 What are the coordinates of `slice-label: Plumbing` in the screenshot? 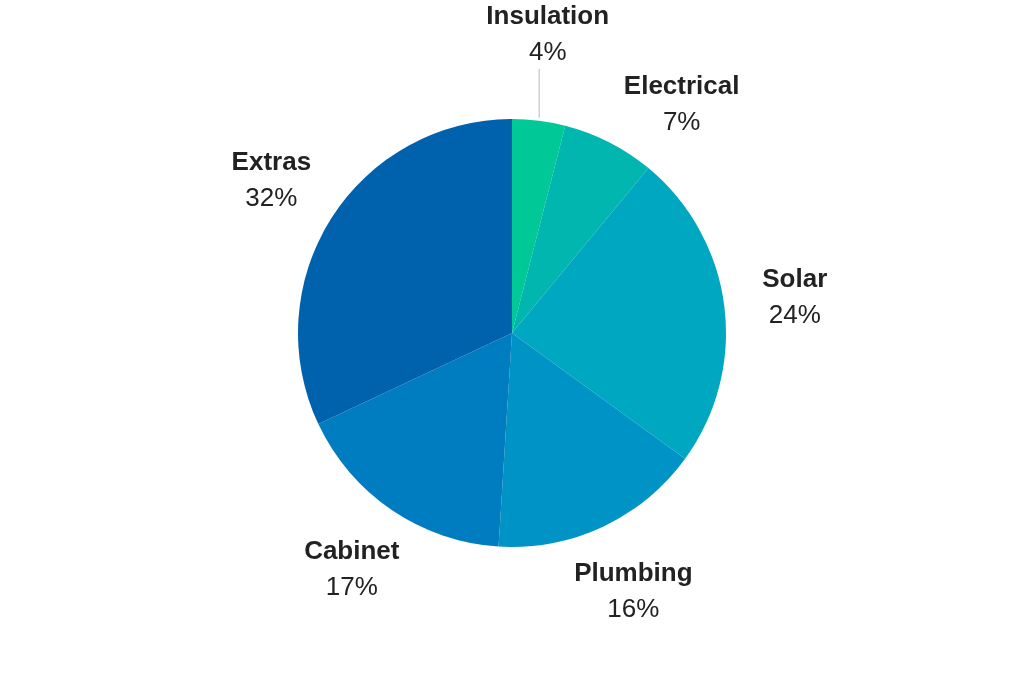 It's located at (633, 571).